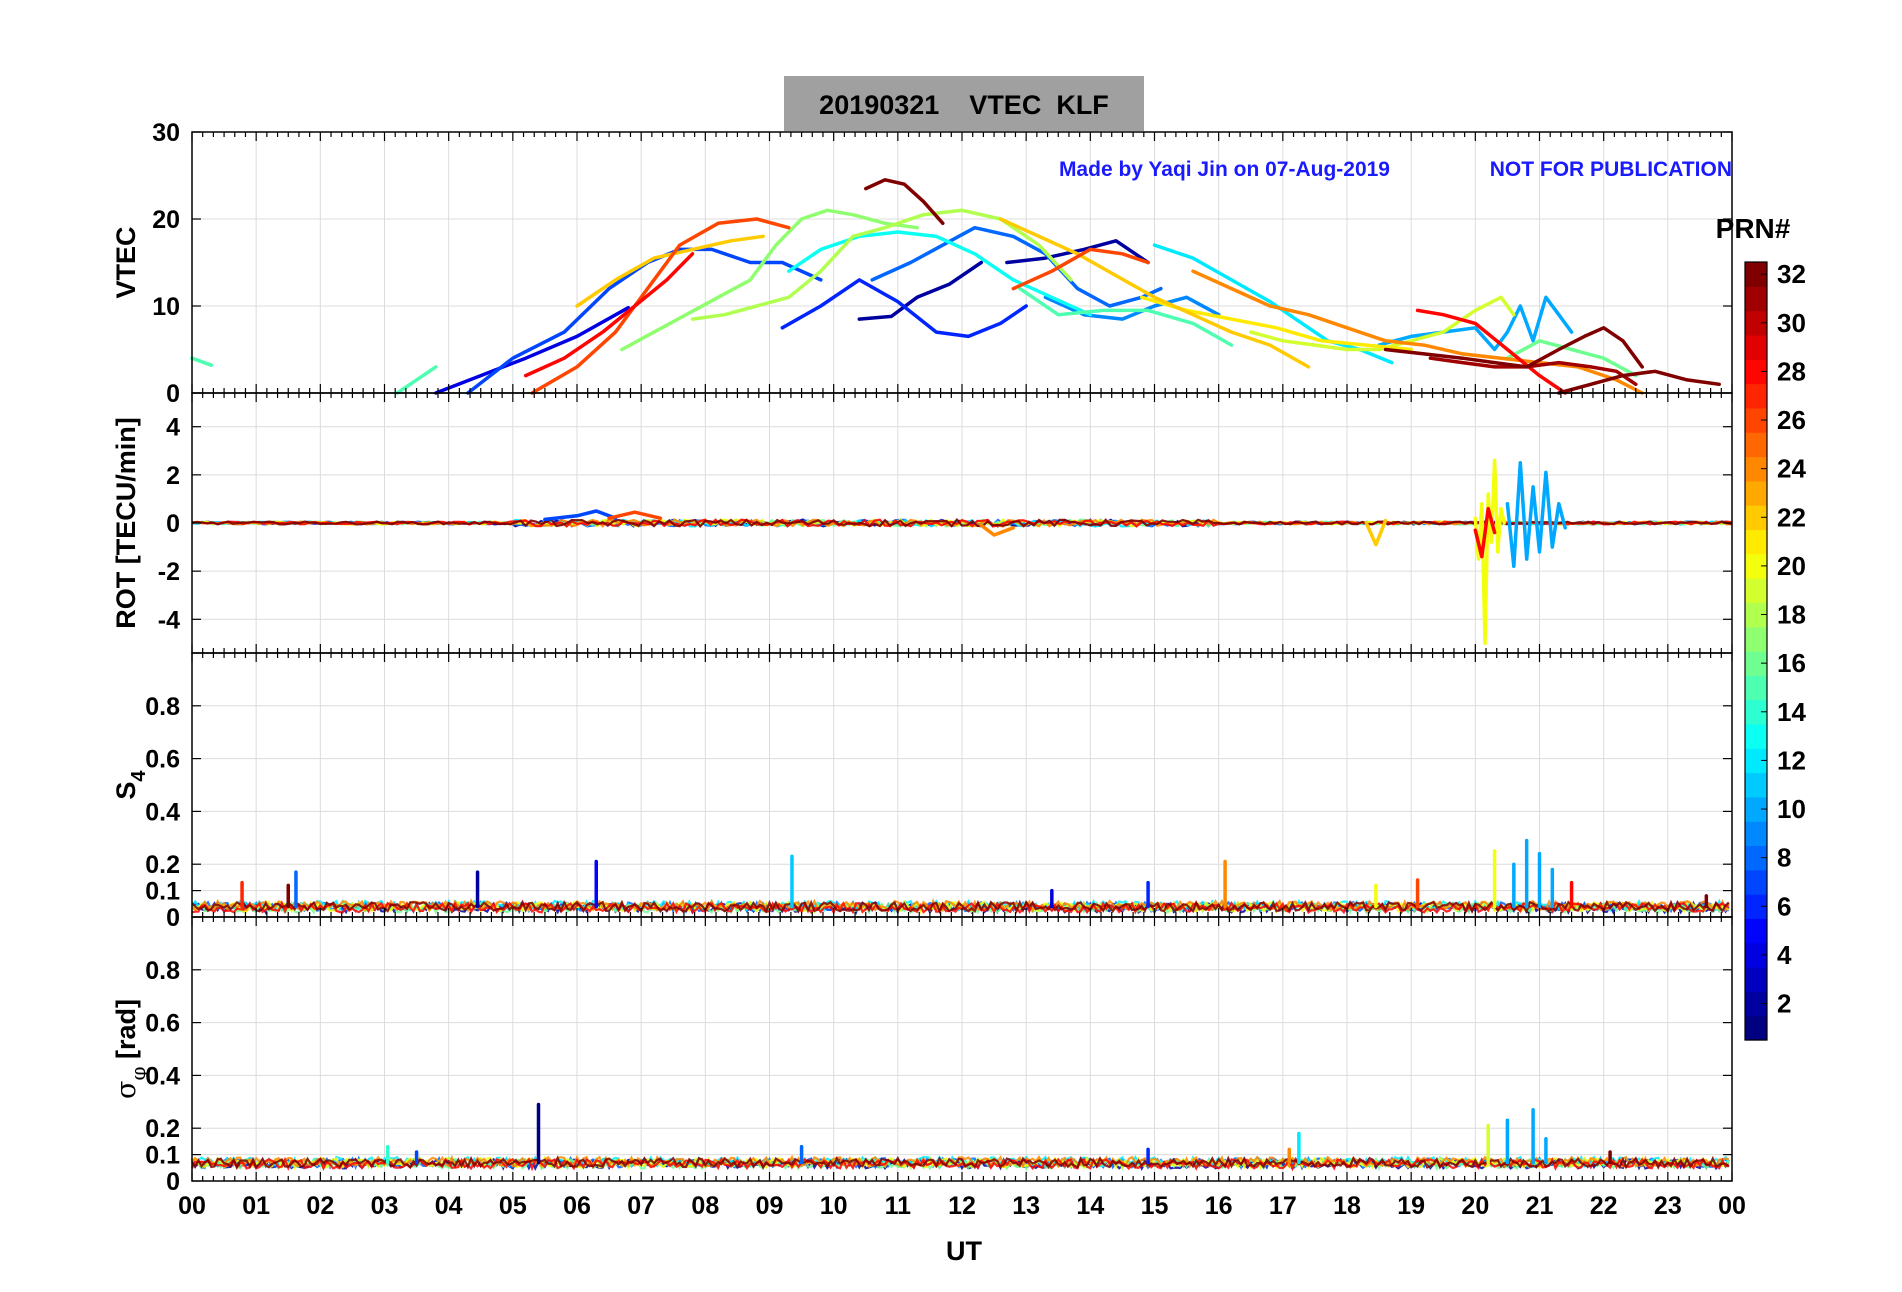  I want to click on y-tick-label: 30, so click(166, 133).